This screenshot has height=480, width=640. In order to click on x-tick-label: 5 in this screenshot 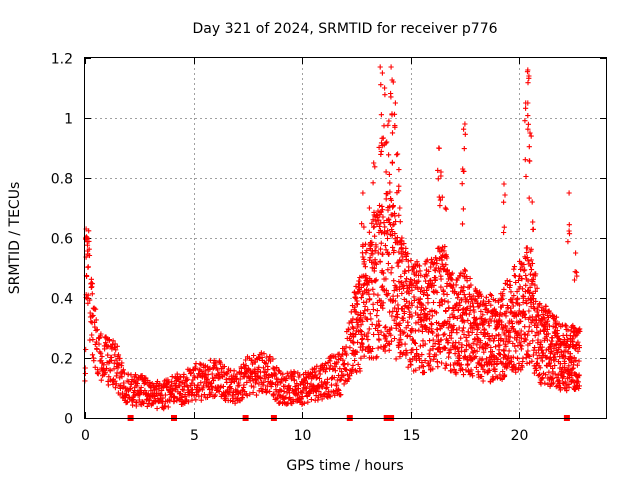, I will do `click(194, 436)`.